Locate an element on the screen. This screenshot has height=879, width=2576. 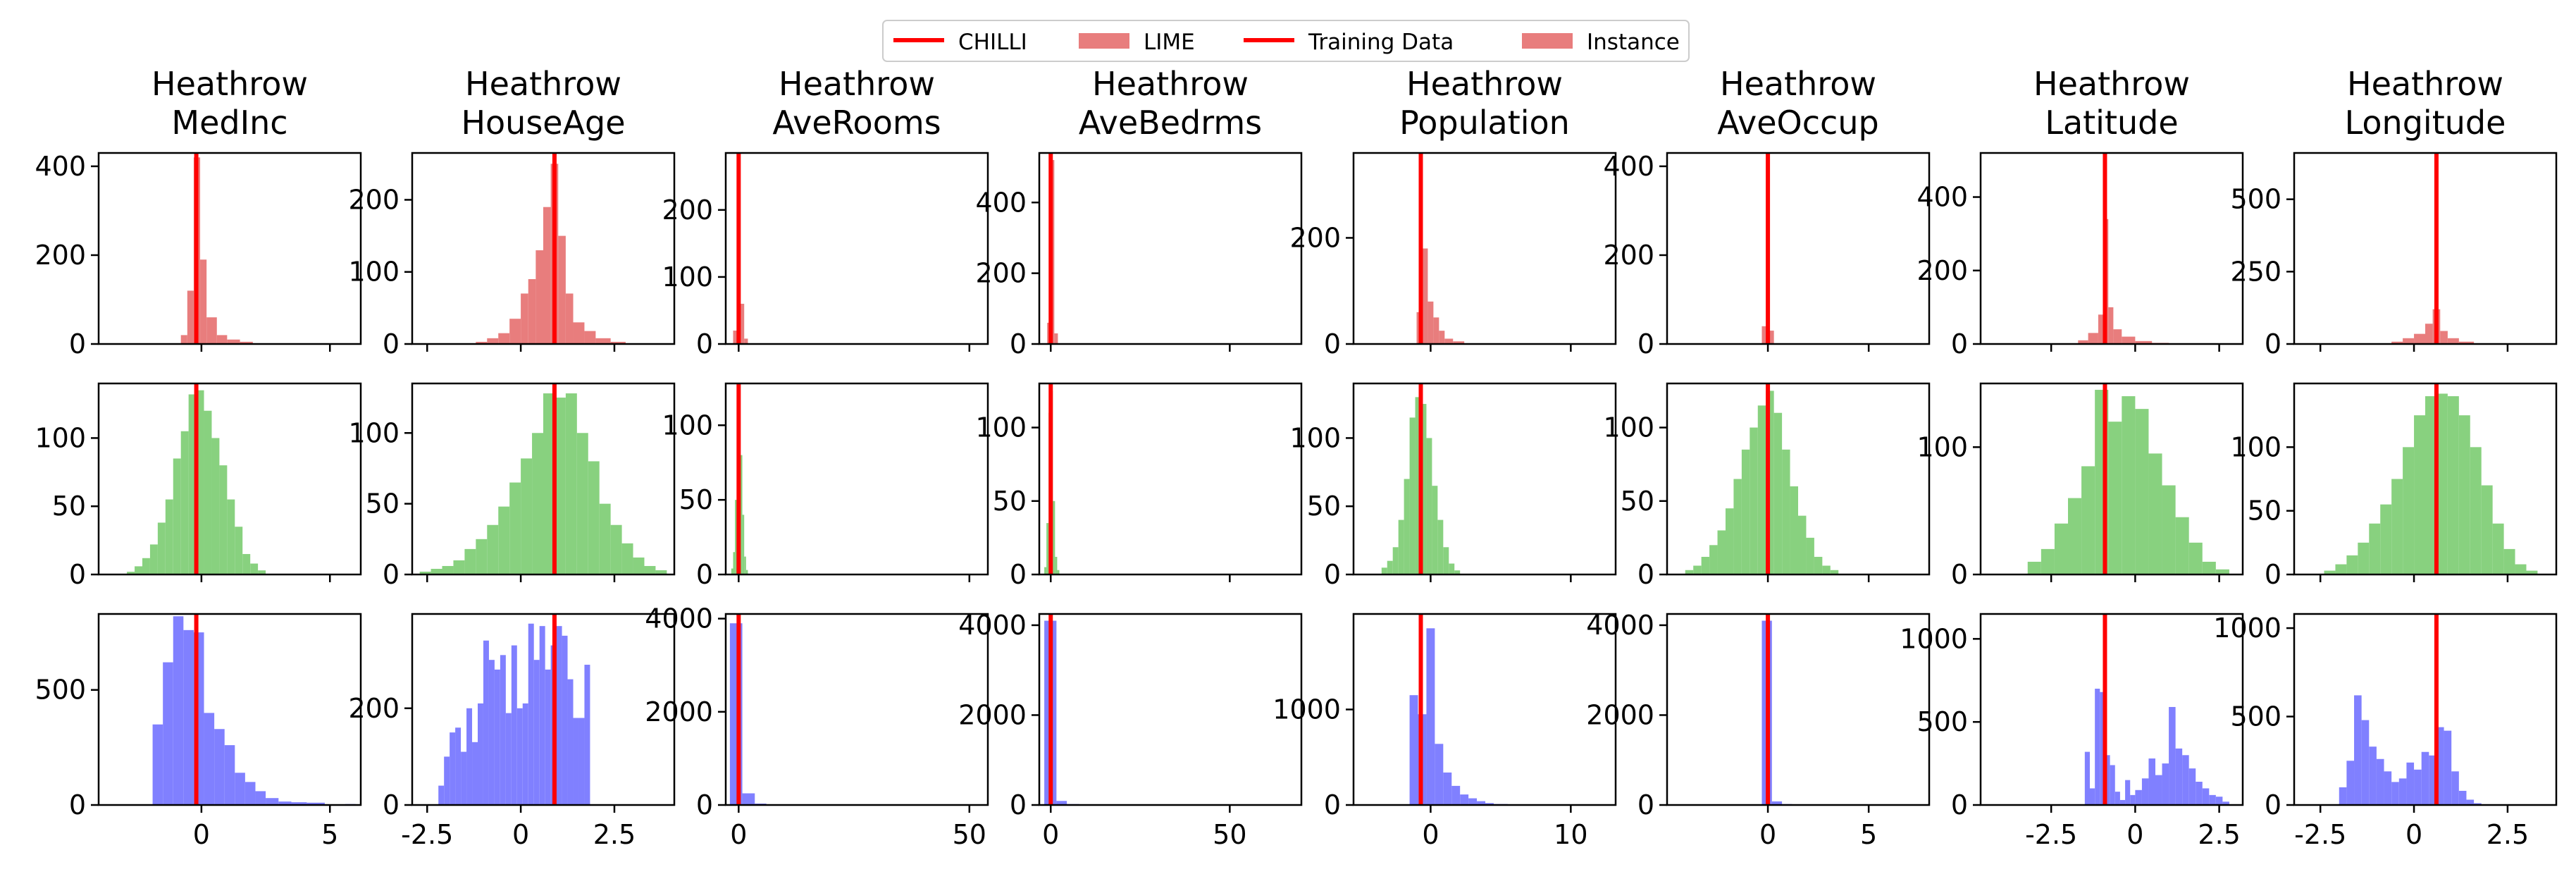
y-tick-label: 50 is located at coordinates (1637, 502).